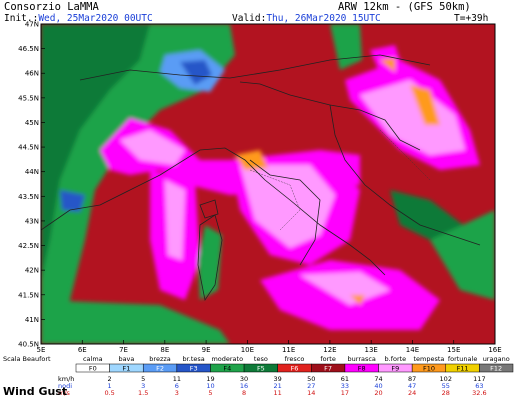 The width and height of the screenshot is (518, 400). Describe the element at coordinates (453, 350) in the screenshot. I see `lon-tick-label: 15E` at that location.